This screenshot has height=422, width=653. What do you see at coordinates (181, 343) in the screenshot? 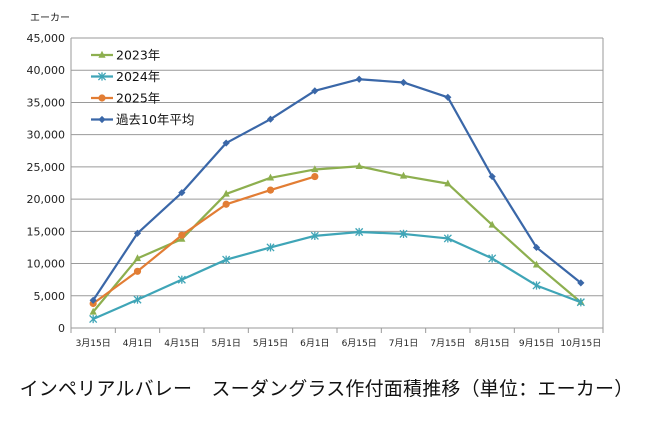
I see `x-tick-label: 4月15日` at bounding box center [181, 343].